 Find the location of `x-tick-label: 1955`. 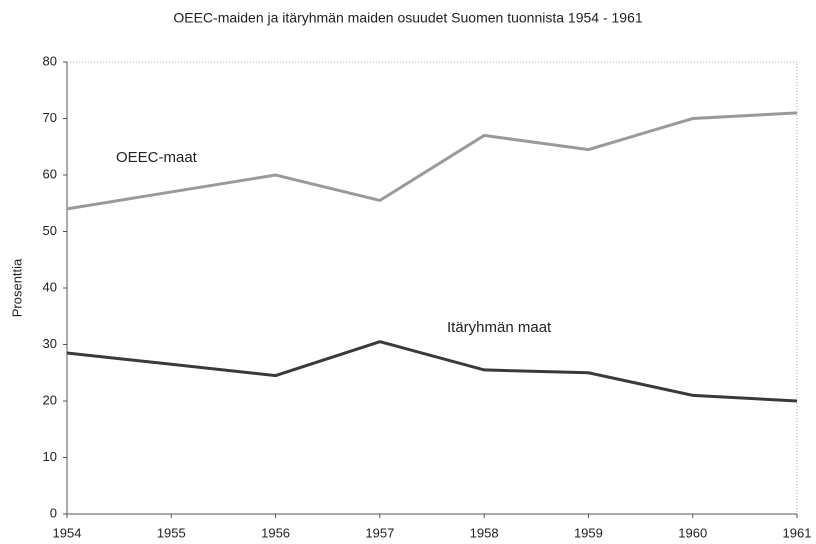

x-tick-label: 1955 is located at coordinates (171, 532).